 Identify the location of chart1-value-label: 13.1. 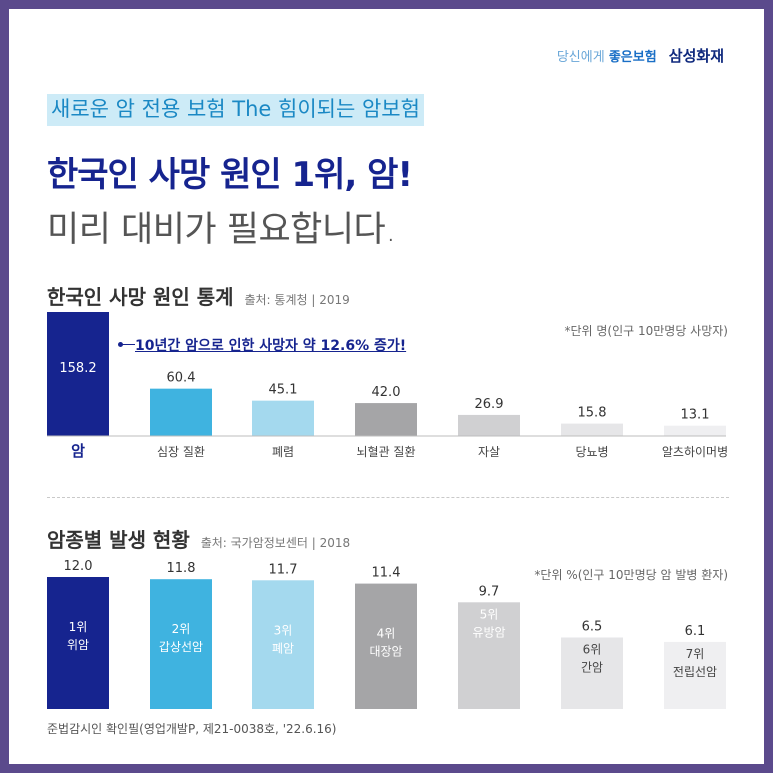
(695, 415).